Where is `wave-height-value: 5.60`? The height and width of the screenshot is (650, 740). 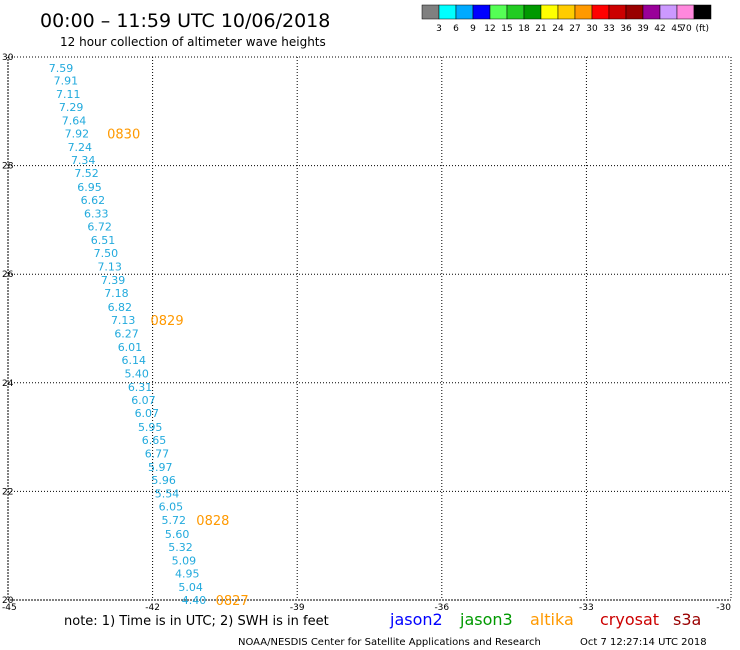
wave-height-value: 5.60 is located at coordinates (177, 534).